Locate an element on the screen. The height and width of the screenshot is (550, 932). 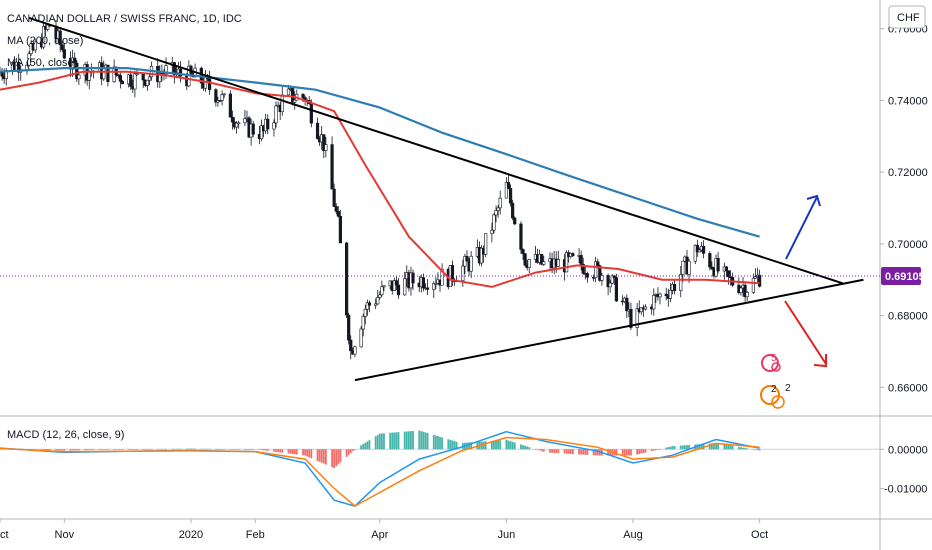
price-tick-label: 0.74000 is located at coordinates (908, 101).